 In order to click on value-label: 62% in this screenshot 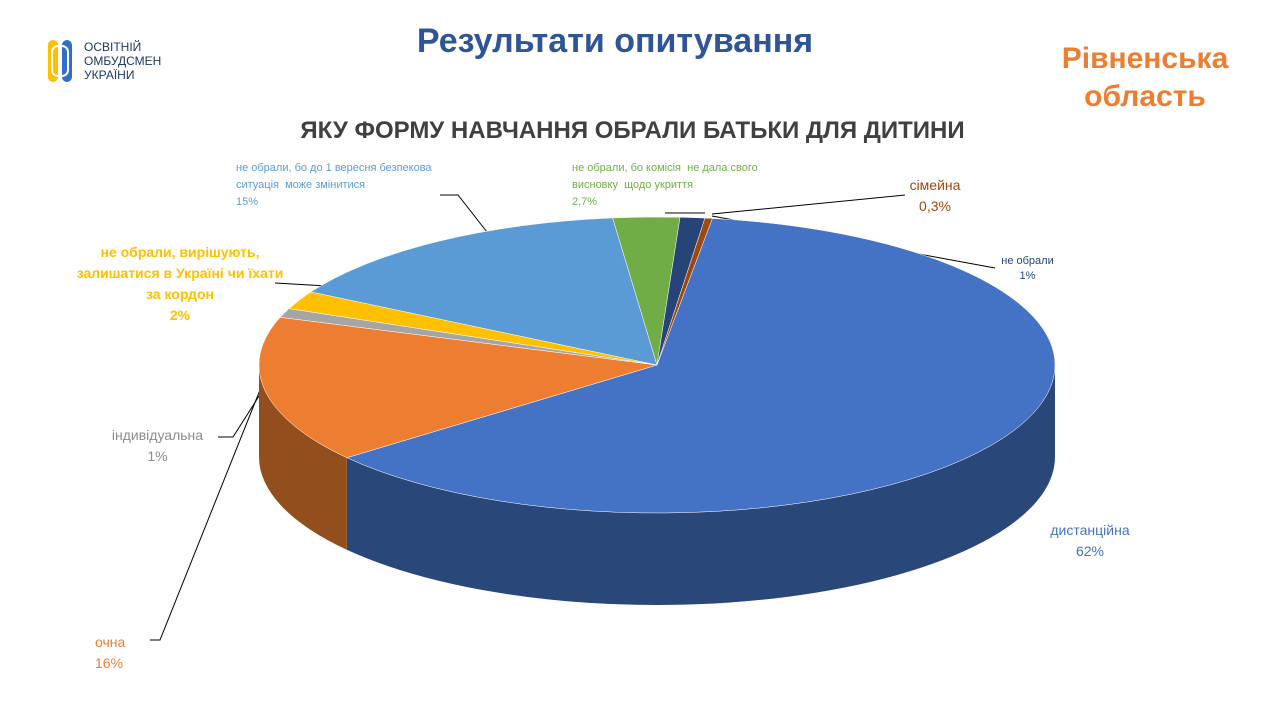, I will do `click(1090, 551)`.